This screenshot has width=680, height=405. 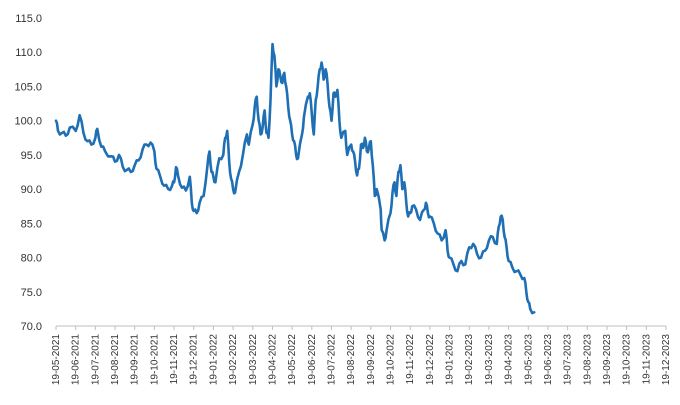 I want to click on x-tick-label: 19-07-2021, so click(x=95, y=360).